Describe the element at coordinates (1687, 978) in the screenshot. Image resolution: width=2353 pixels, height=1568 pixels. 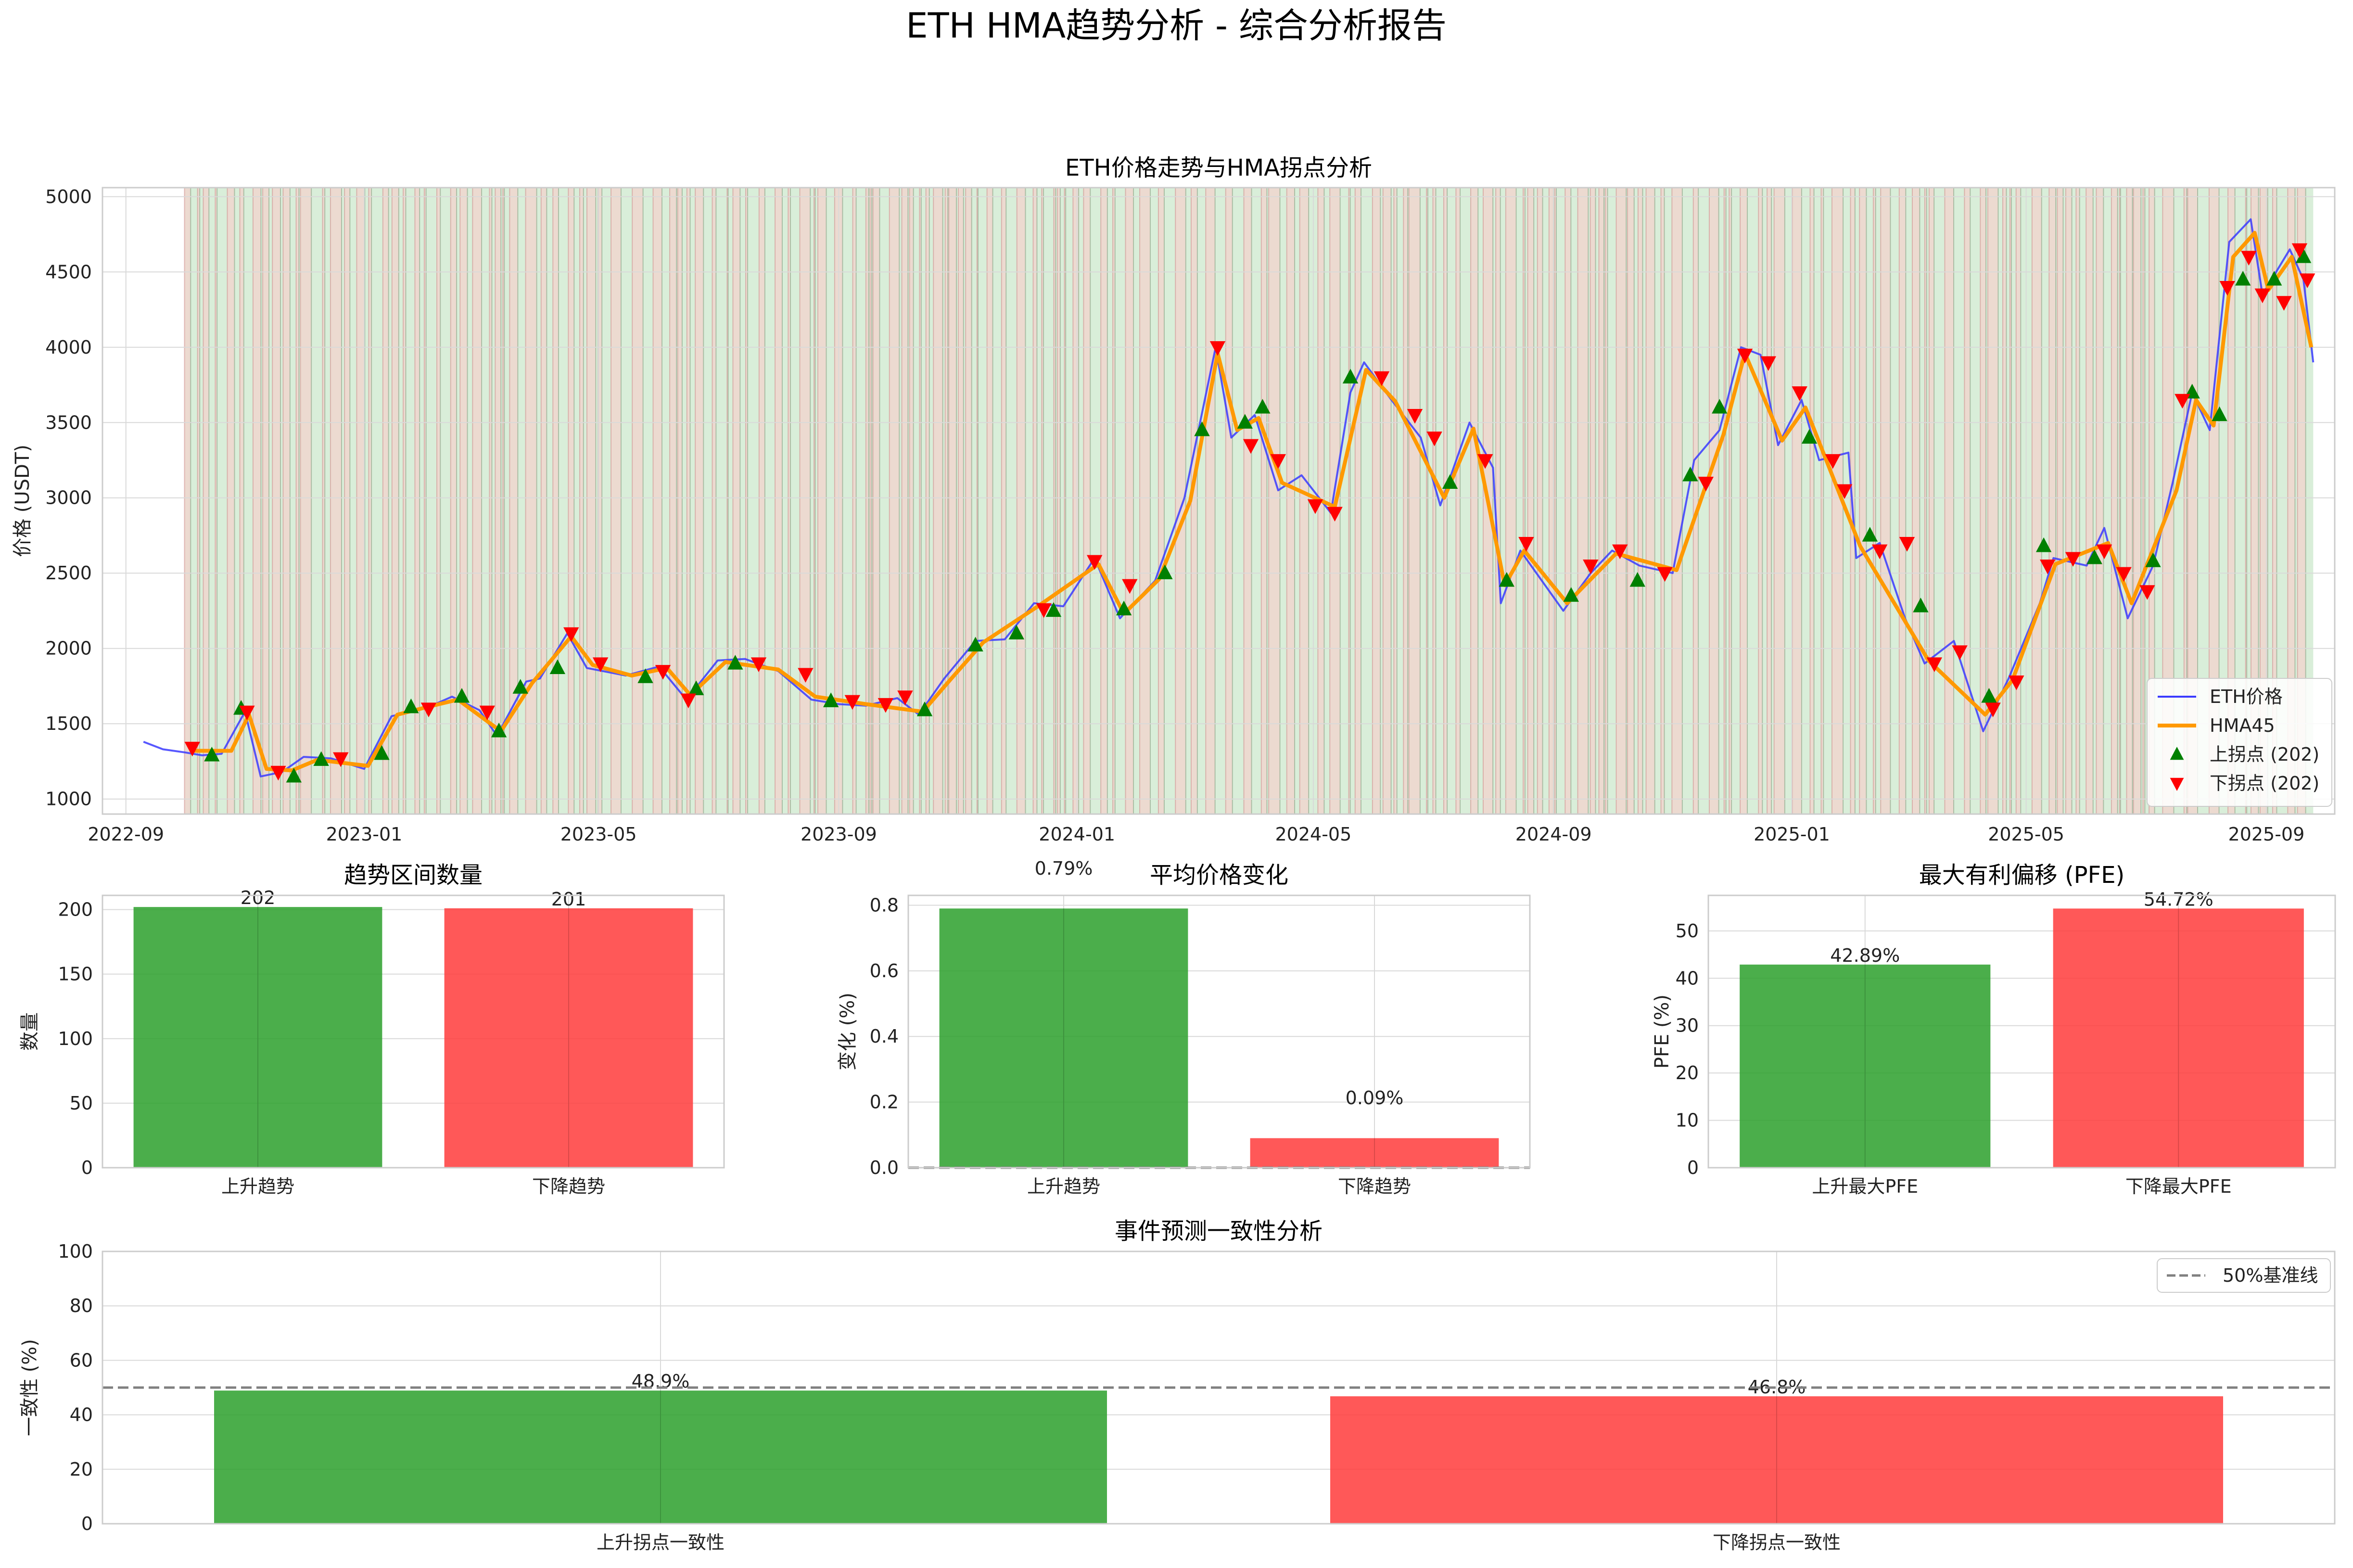
I see `y-tick-label: 40` at that location.